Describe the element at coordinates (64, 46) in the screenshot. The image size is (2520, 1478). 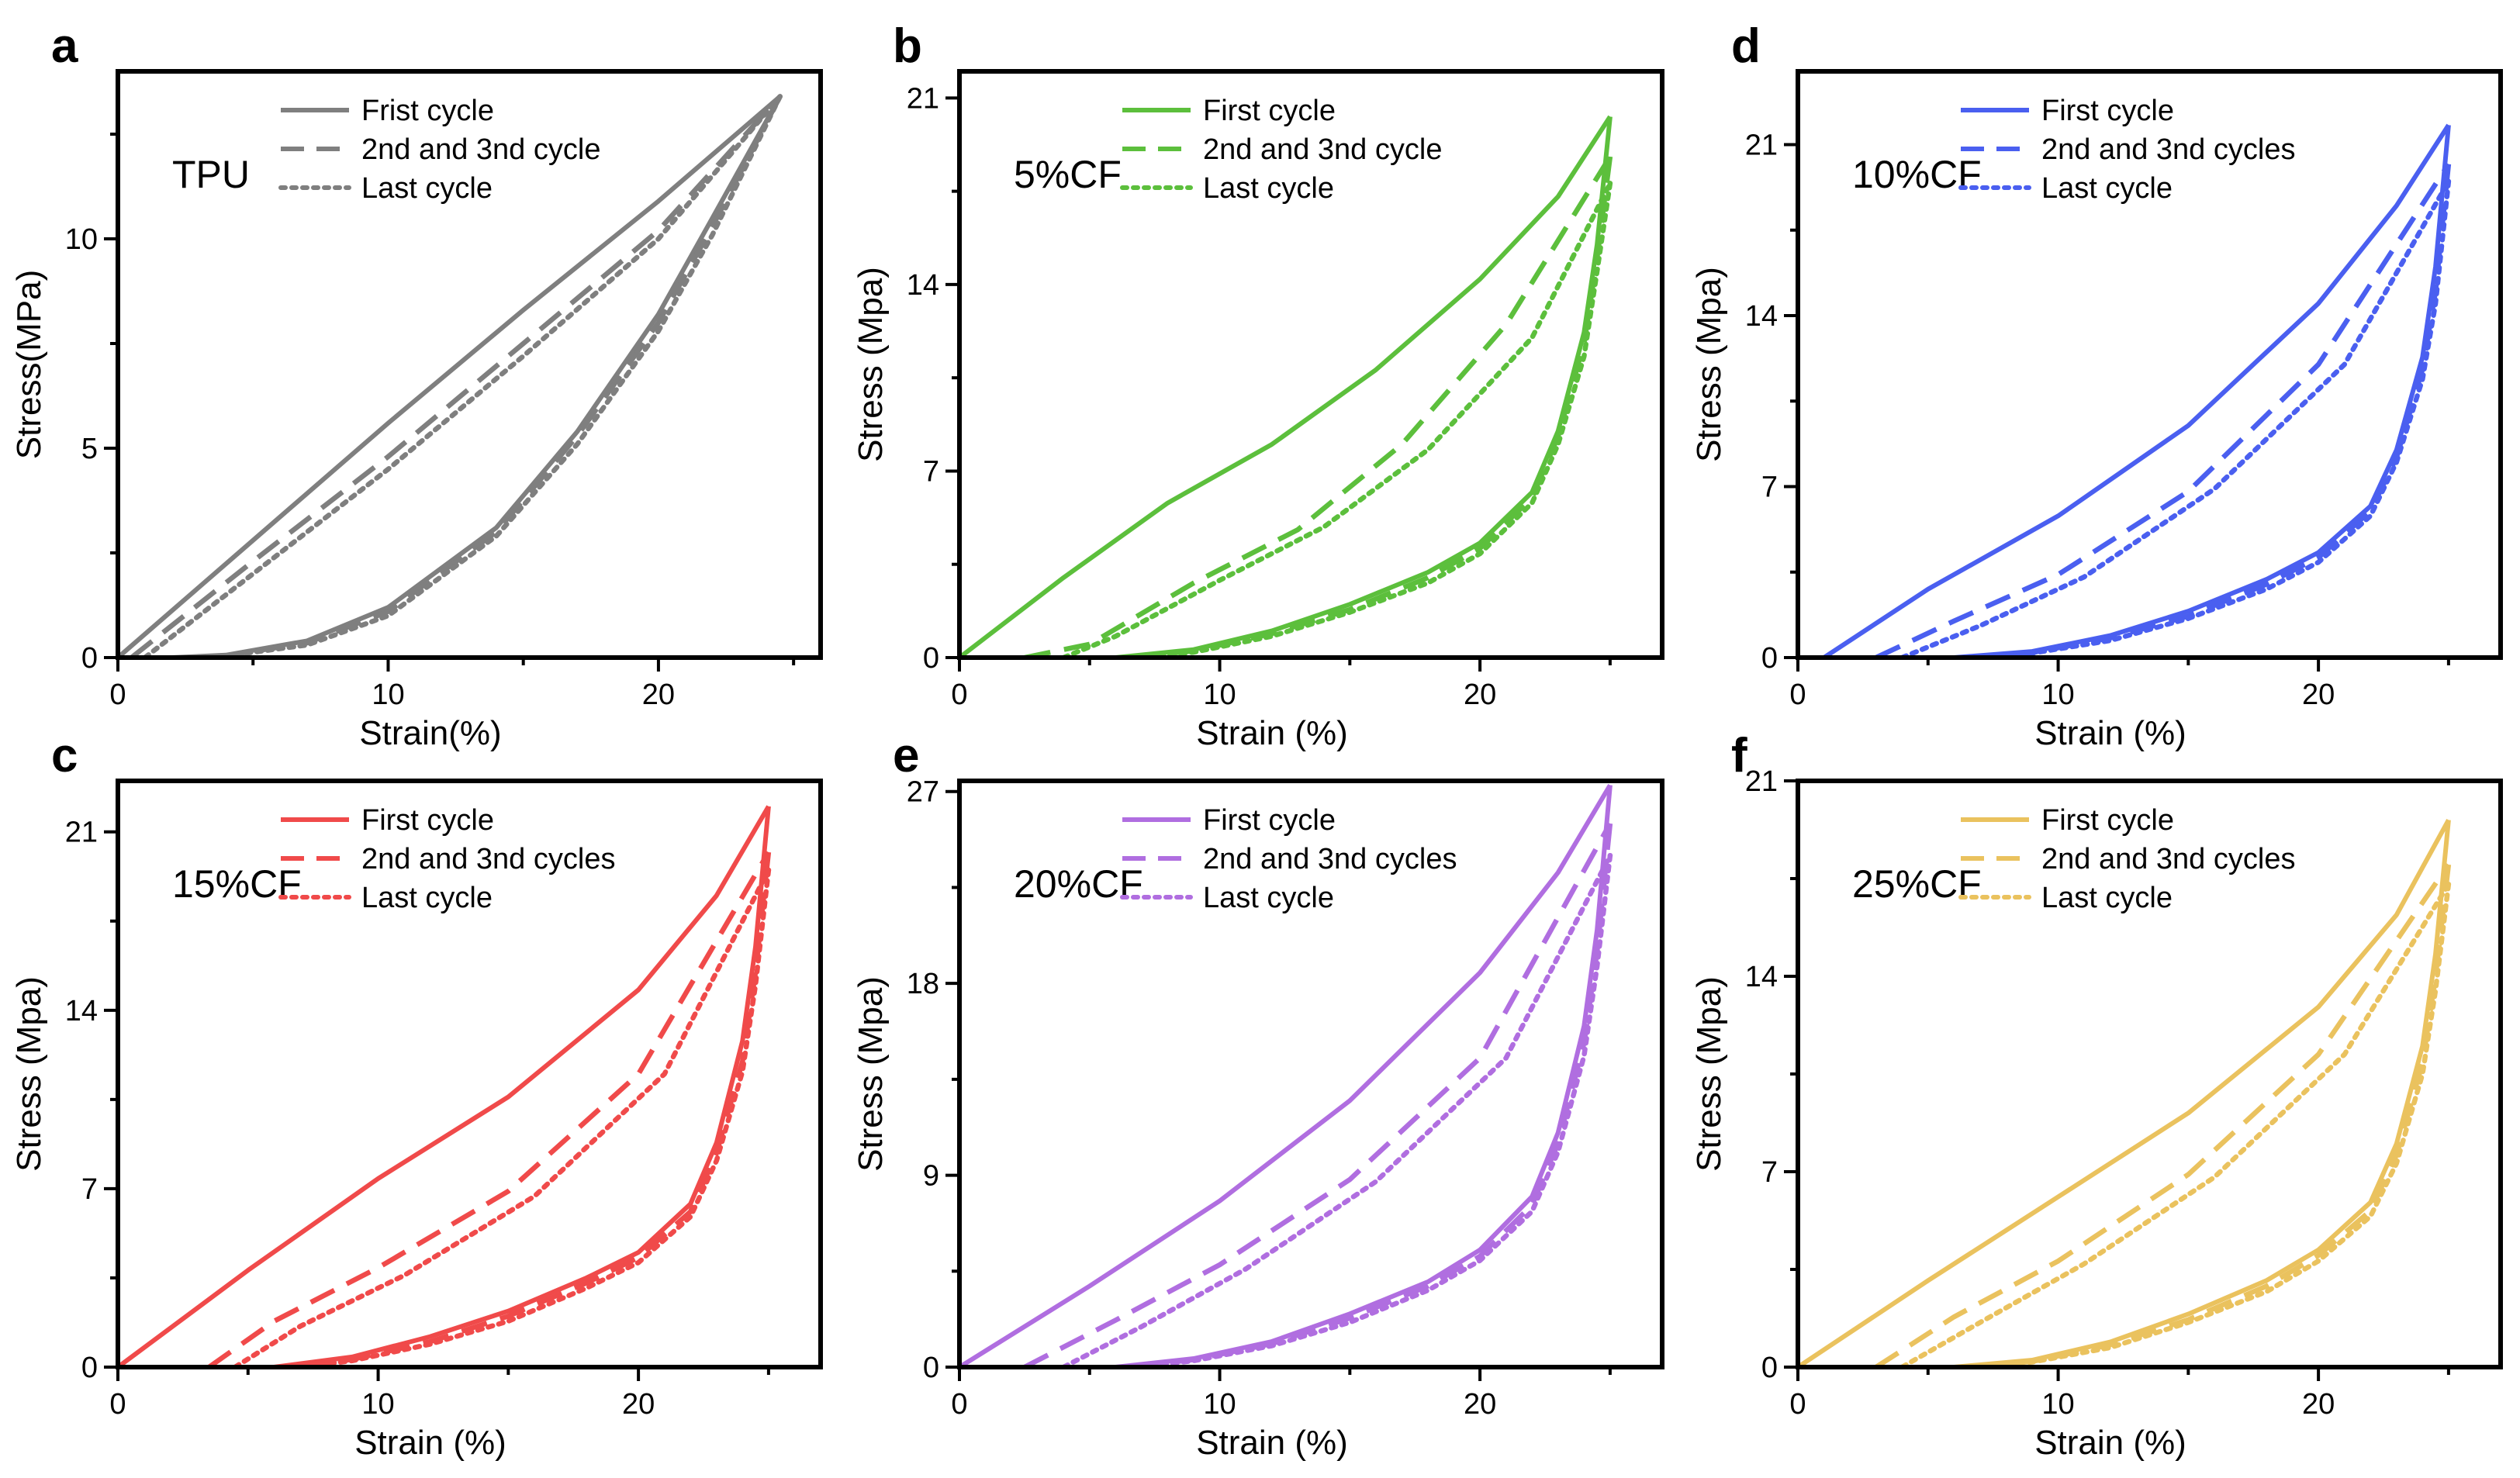
I see `panel-letter: a` at that location.